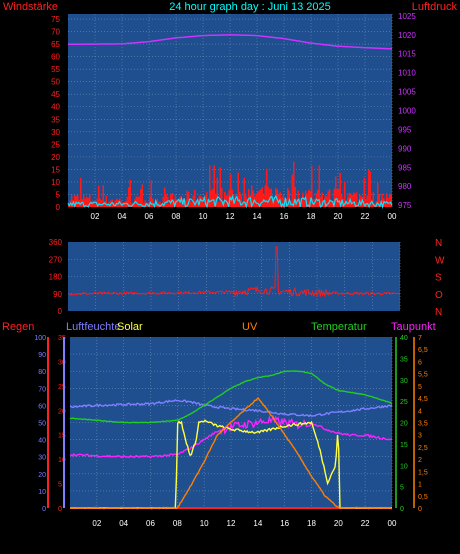  Describe the element at coordinates (62, 362) in the screenshot. I see `humidity-tick-label: 30` at that location.